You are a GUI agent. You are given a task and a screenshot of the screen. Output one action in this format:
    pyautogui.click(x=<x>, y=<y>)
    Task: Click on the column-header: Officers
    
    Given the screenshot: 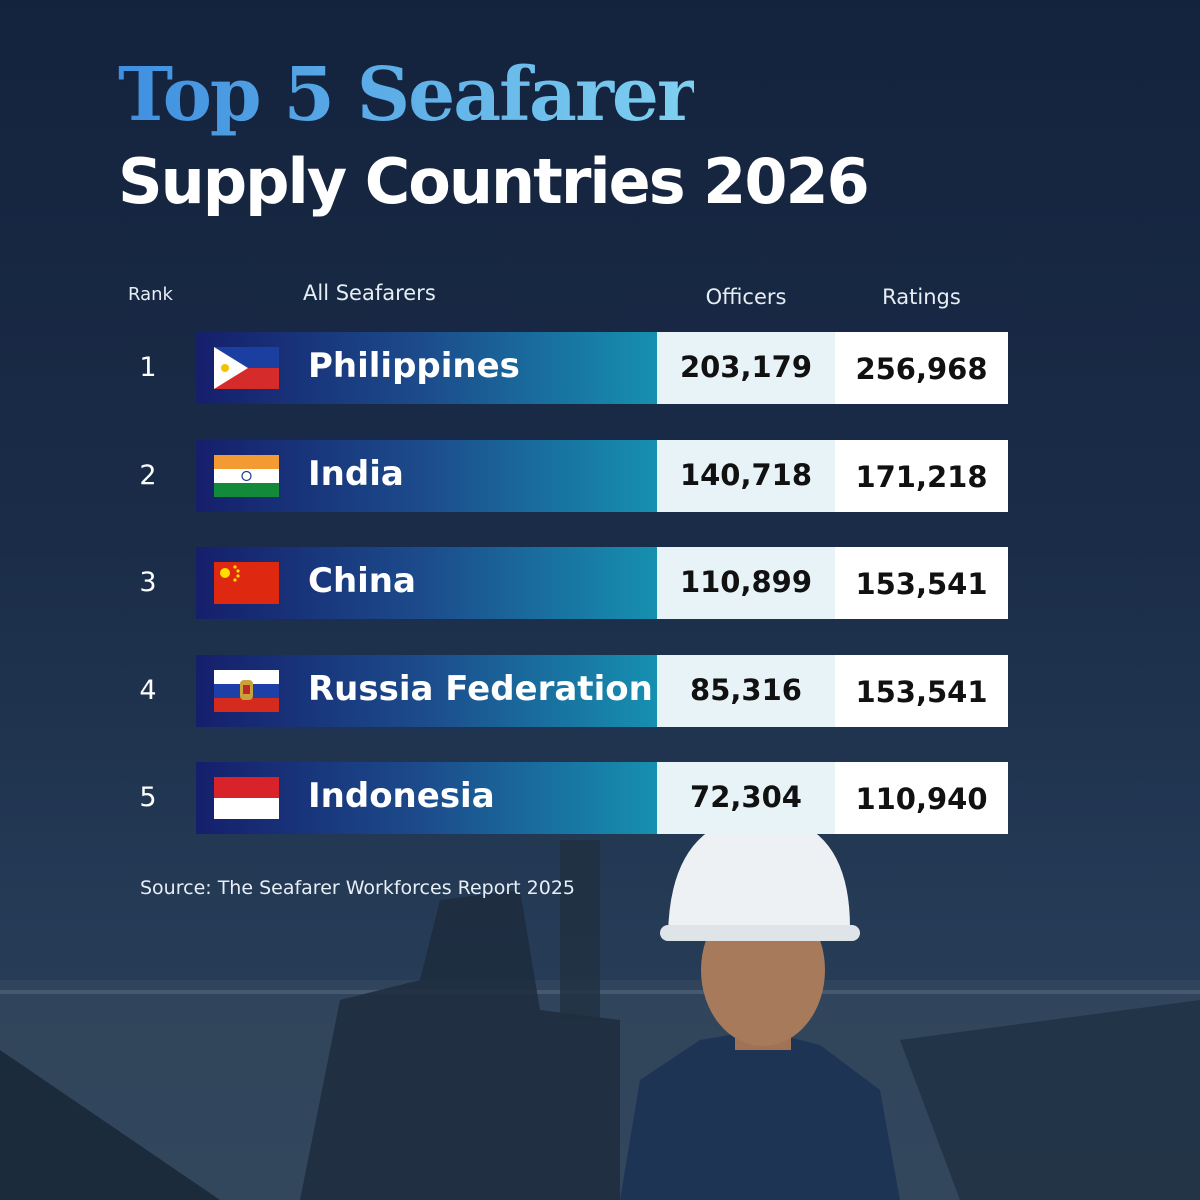 What is the action you would take?
    pyautogui.click(x=746, y=297)
    